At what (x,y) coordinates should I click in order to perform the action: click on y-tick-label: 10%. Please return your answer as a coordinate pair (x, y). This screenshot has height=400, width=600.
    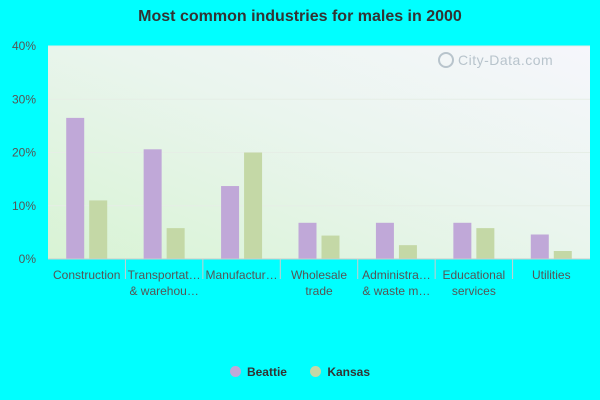
    Looking at the image, I should click on (24, 206).